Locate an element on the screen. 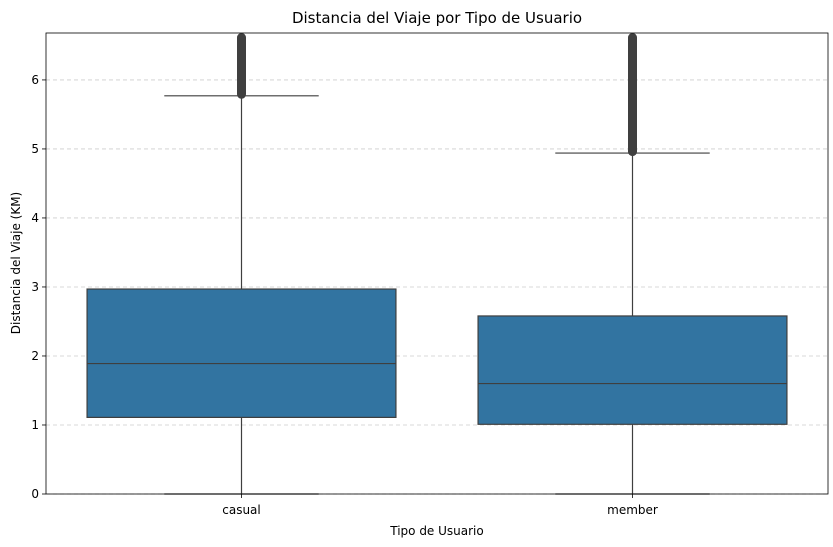  y-axis-label: Distancia del Viaje (KM) is located at coordinates (16, 263).